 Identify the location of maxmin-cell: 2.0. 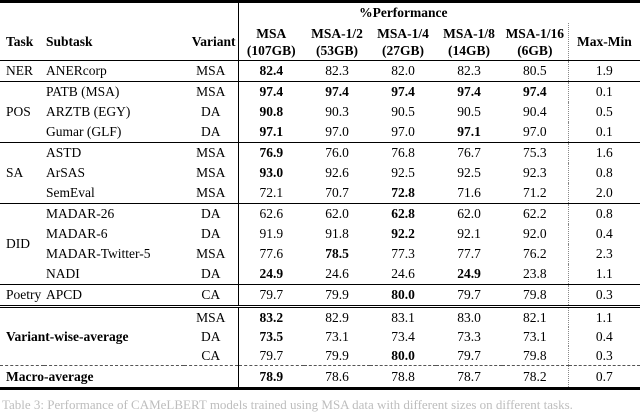
(603, 193).